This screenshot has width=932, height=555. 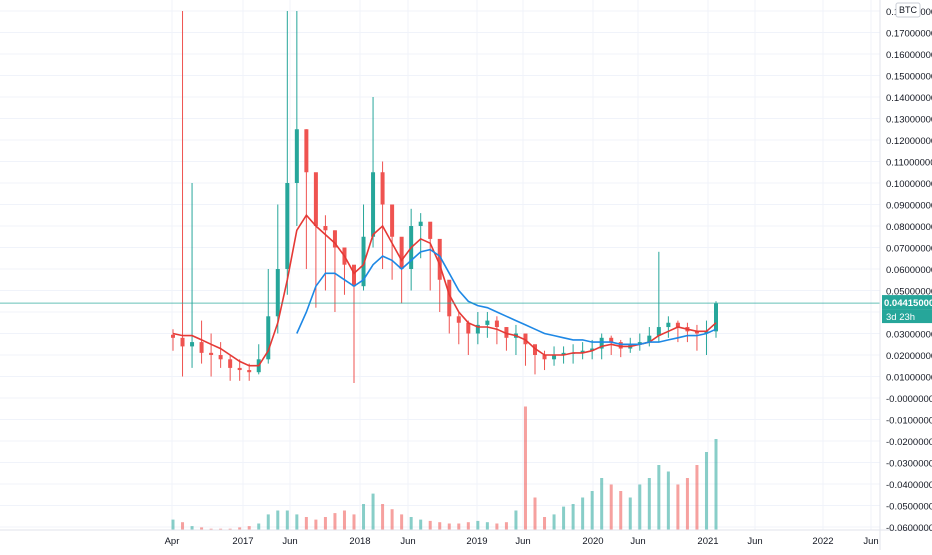 What do you see at coordinates (909, 378) in the screenshot?
I see `price-tick-label: 0.01000000` at bounding box center [909, 378].